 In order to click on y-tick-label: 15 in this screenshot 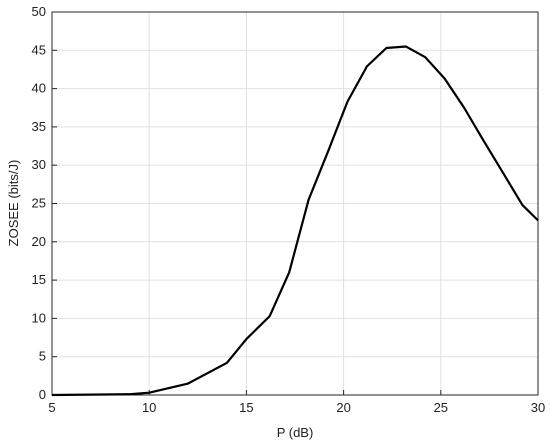, I will do `click(39, 279)`.